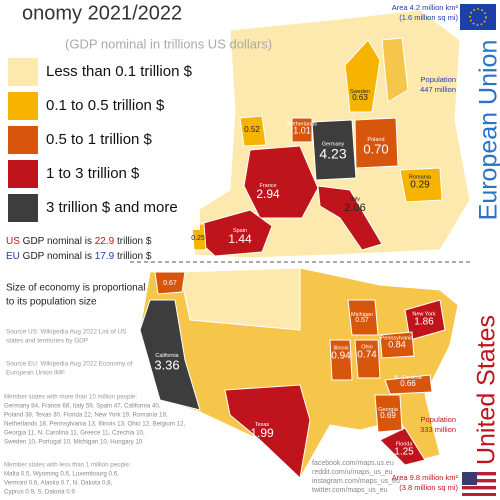 This screenshot has width=500, height=500. Describe the element at coordinates (268, 194) in the screenshot. I see `region-value: 2.94` at that location.